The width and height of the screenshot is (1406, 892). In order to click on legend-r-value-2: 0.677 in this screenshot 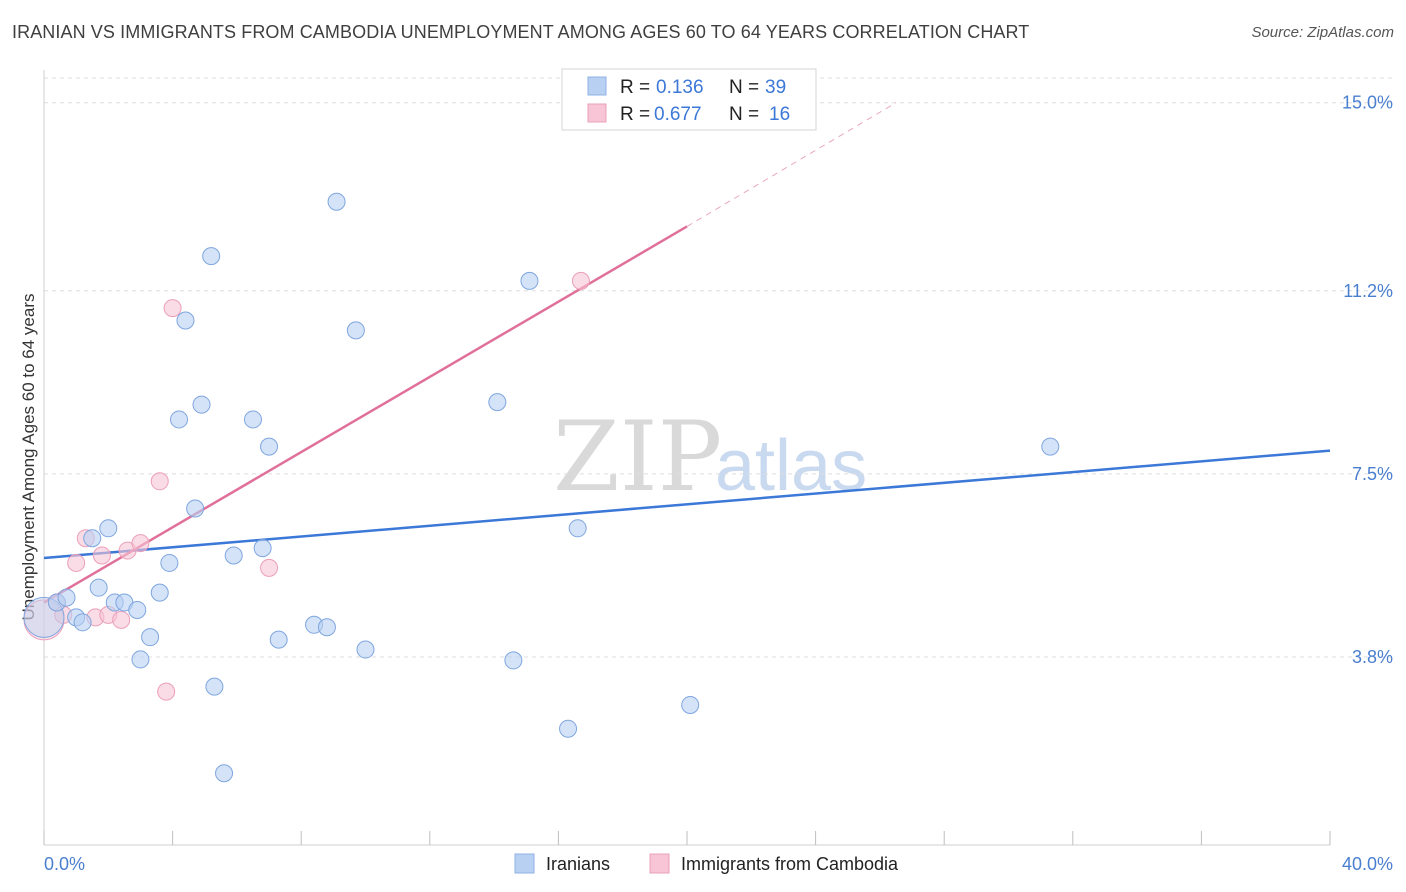, I will do `click(678, 114)`.